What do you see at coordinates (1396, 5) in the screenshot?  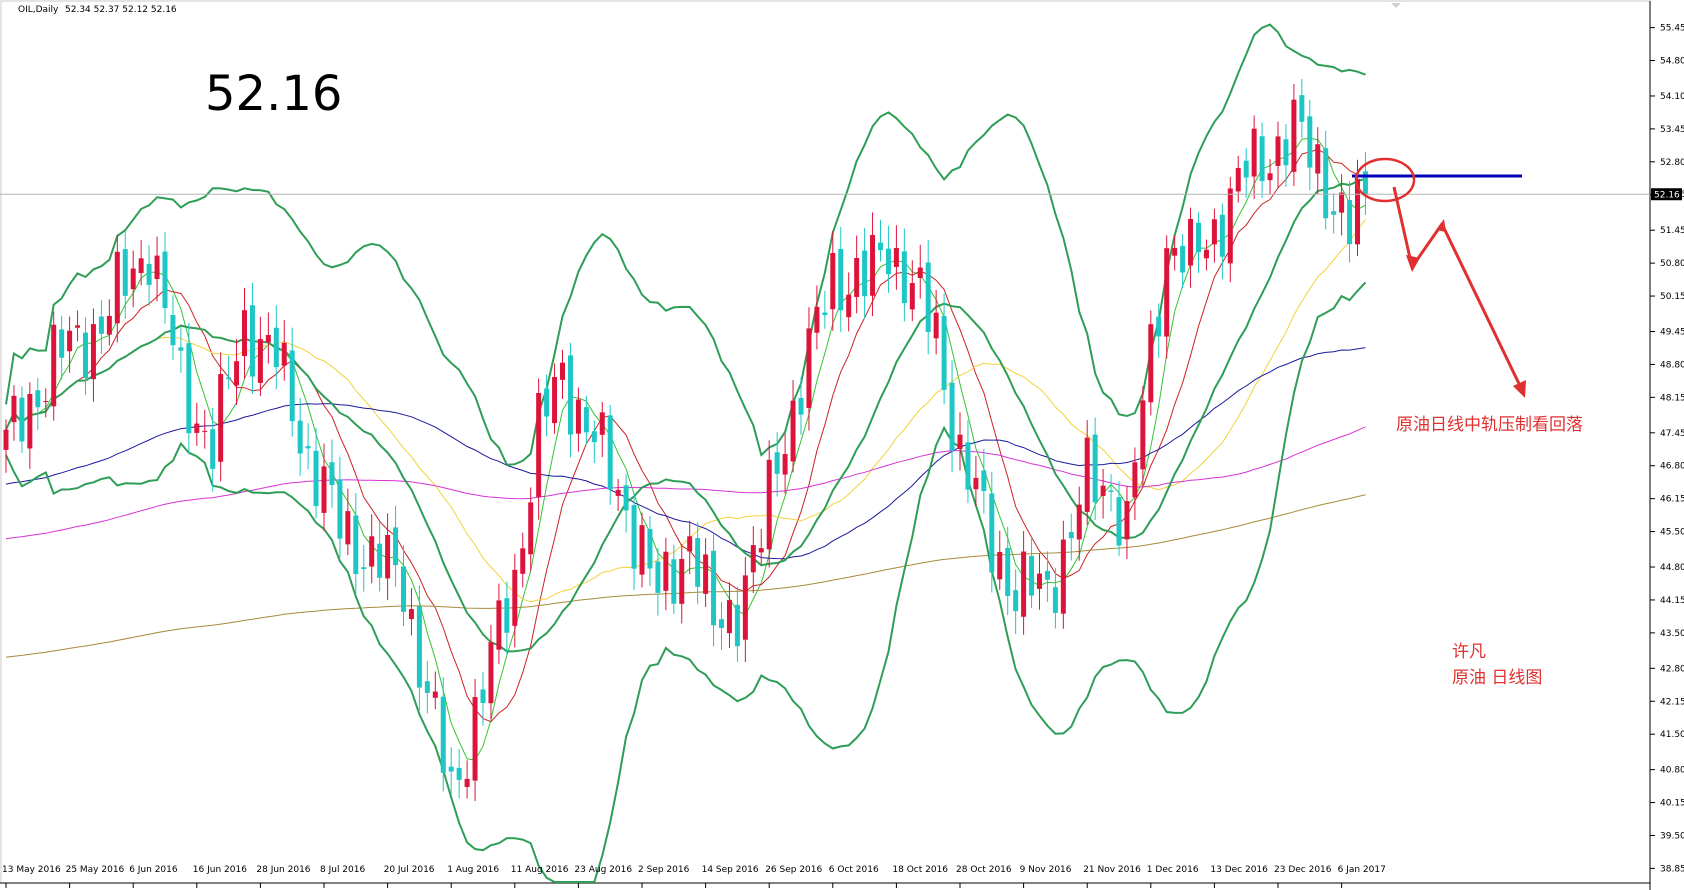 I see `chart-dropdown-icon` at bounding box center [1396, 5].